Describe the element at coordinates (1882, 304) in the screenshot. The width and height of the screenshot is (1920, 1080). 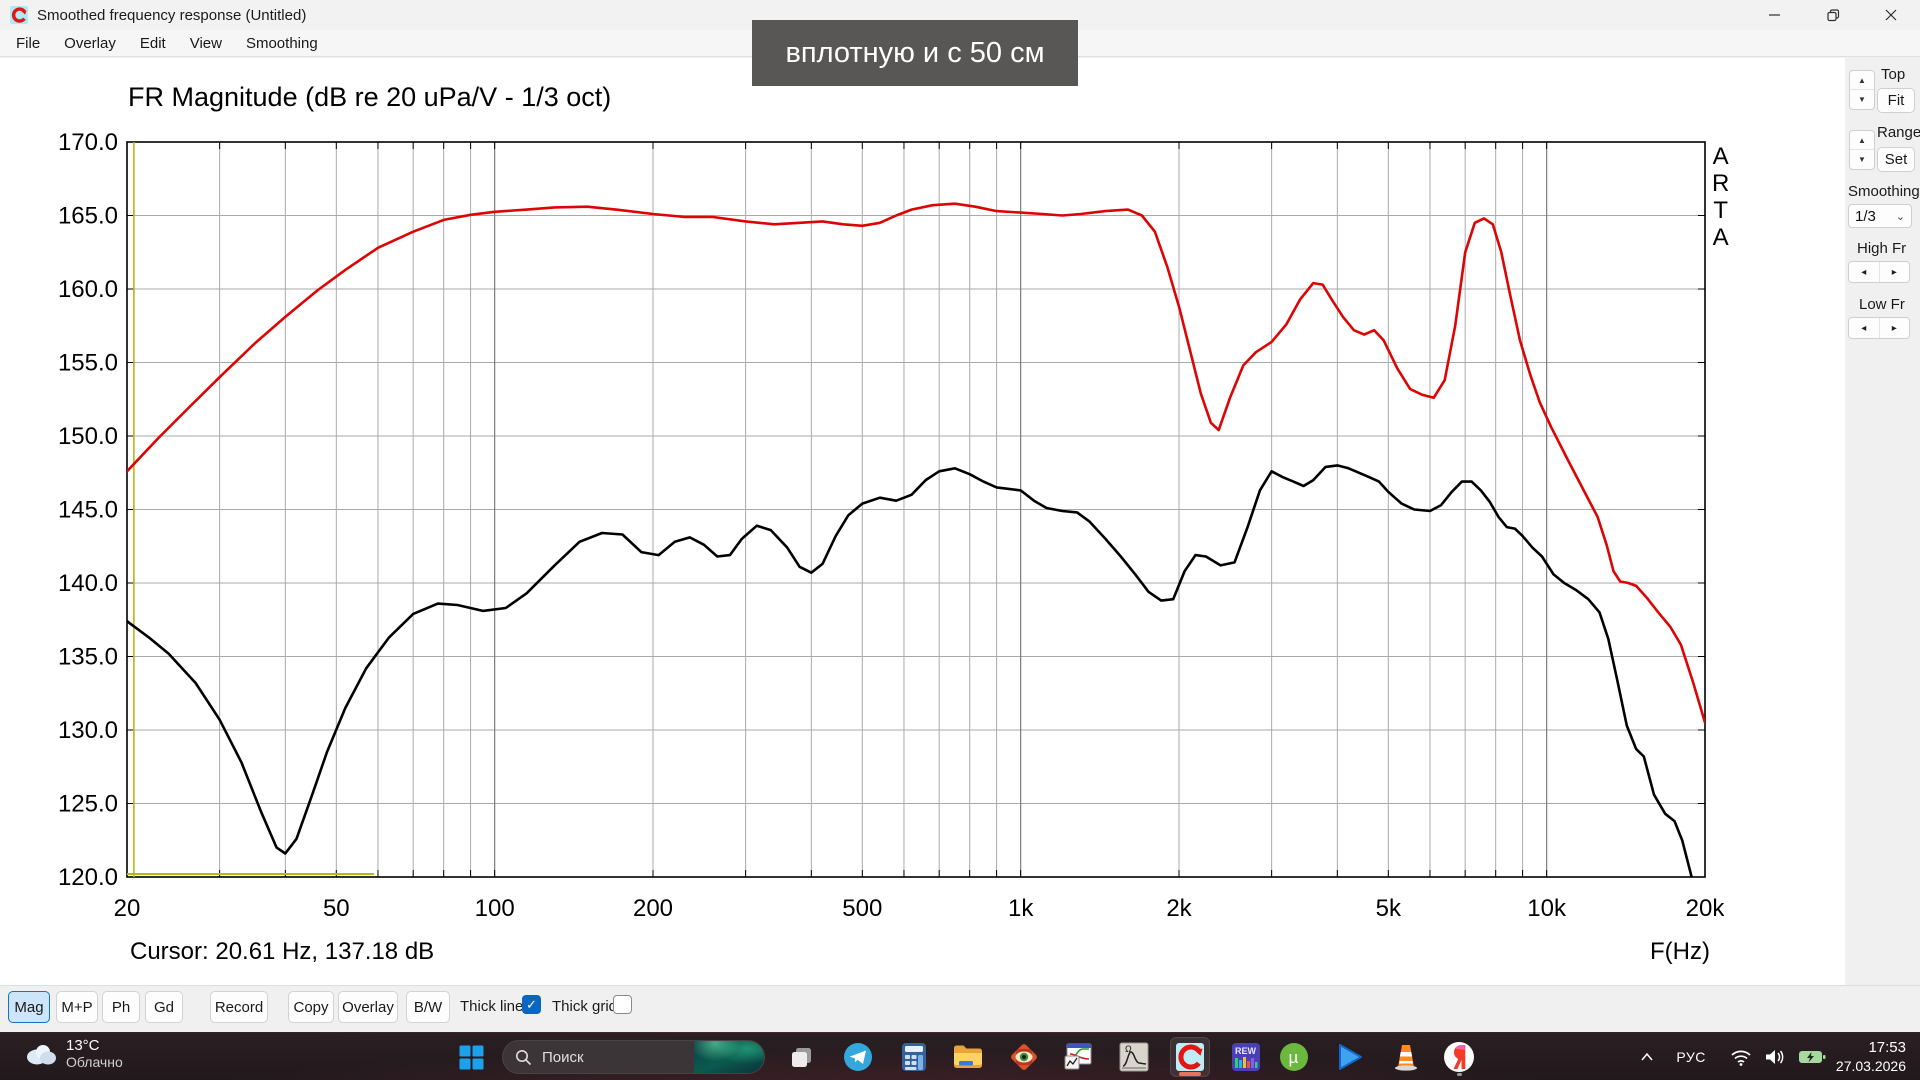
I see `low-fr-label: Low Fr` at that location.